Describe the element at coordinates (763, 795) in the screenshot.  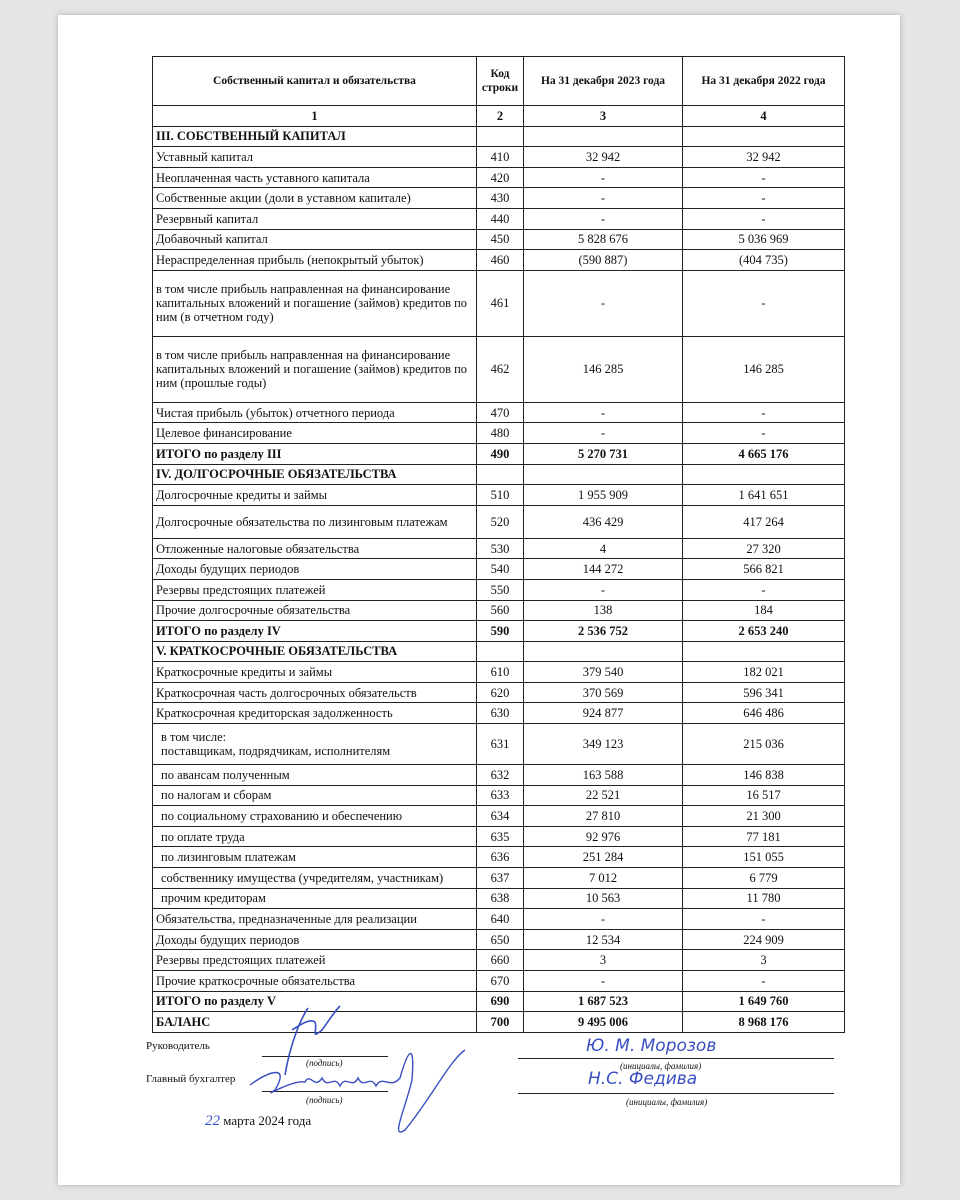
I see `value-2022: 16 517` at that location.